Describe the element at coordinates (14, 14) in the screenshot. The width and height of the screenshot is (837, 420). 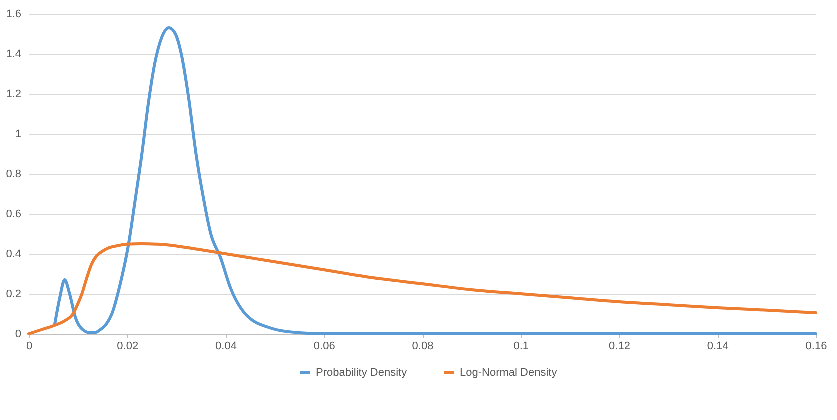
I see `y-tick-label: 1.6` at that location.